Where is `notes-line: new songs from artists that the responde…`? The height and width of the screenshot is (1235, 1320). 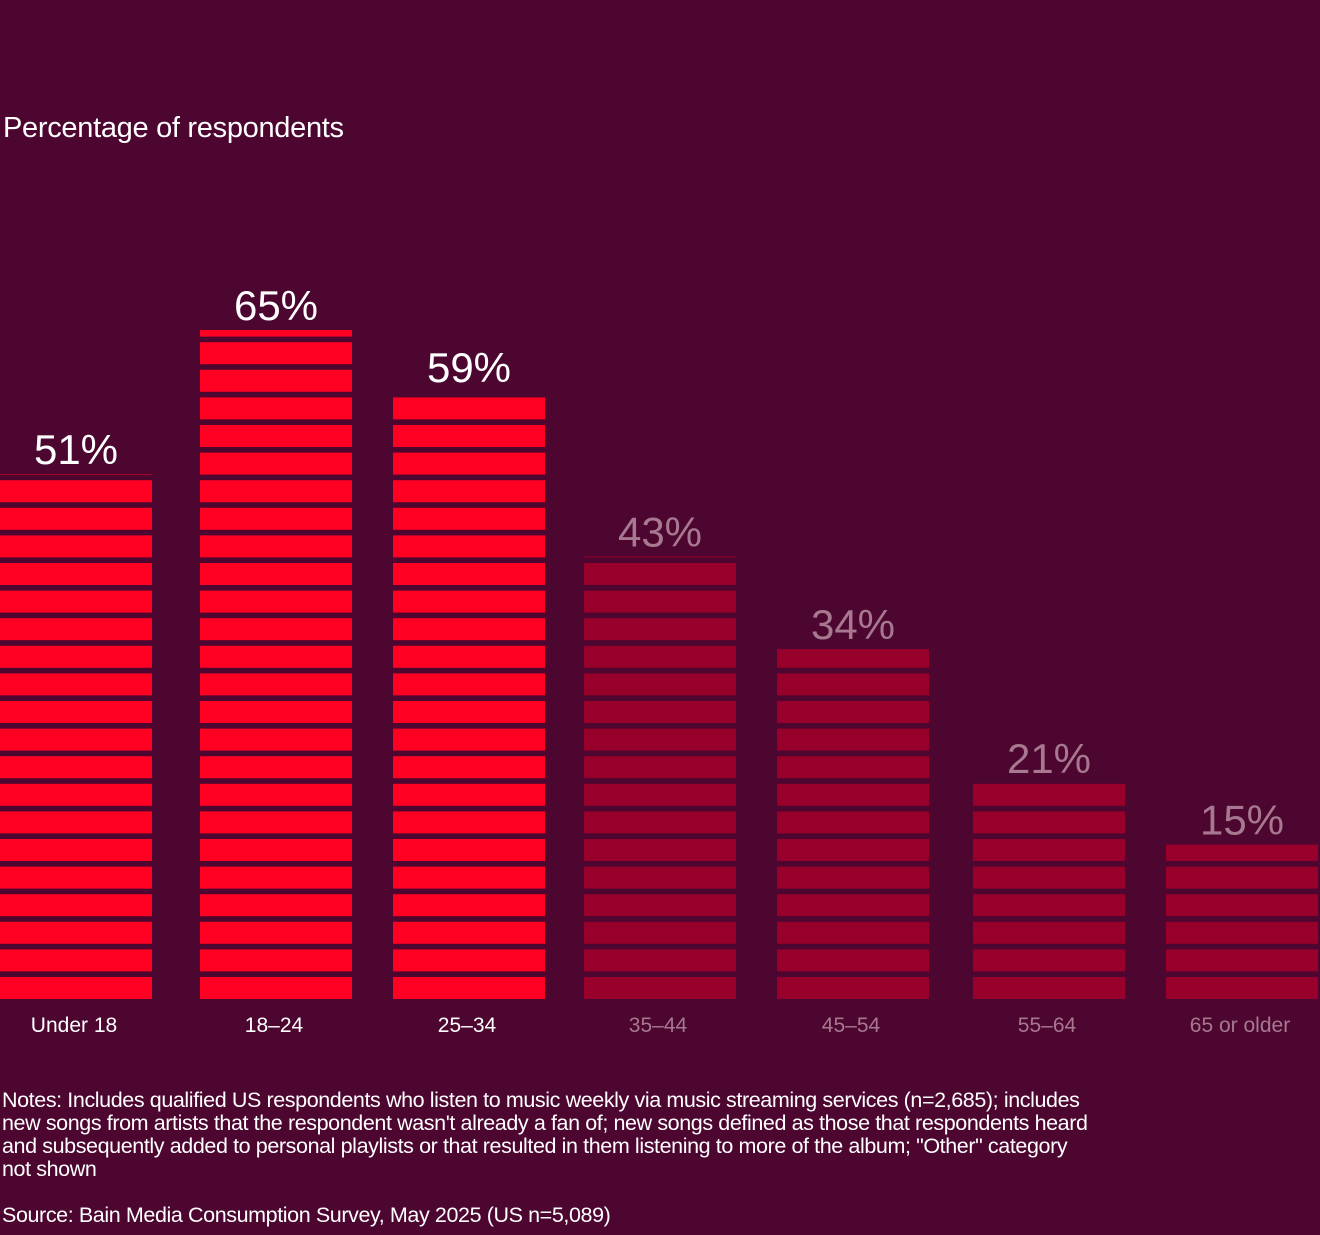 notes-line: new songs from artists that the responde… is located at coordinates (545, 1123).